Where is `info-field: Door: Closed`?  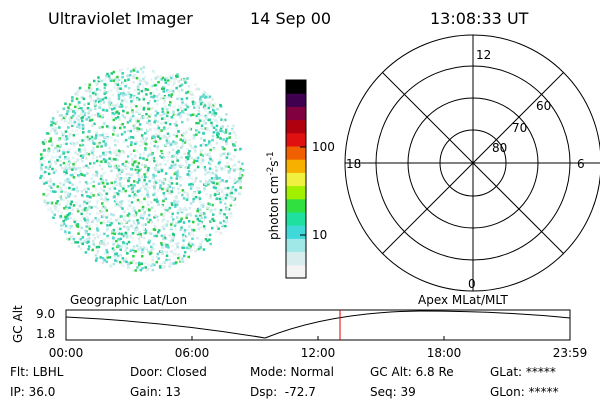
info-field: Door: Closed is located at coordinates (168, 372).